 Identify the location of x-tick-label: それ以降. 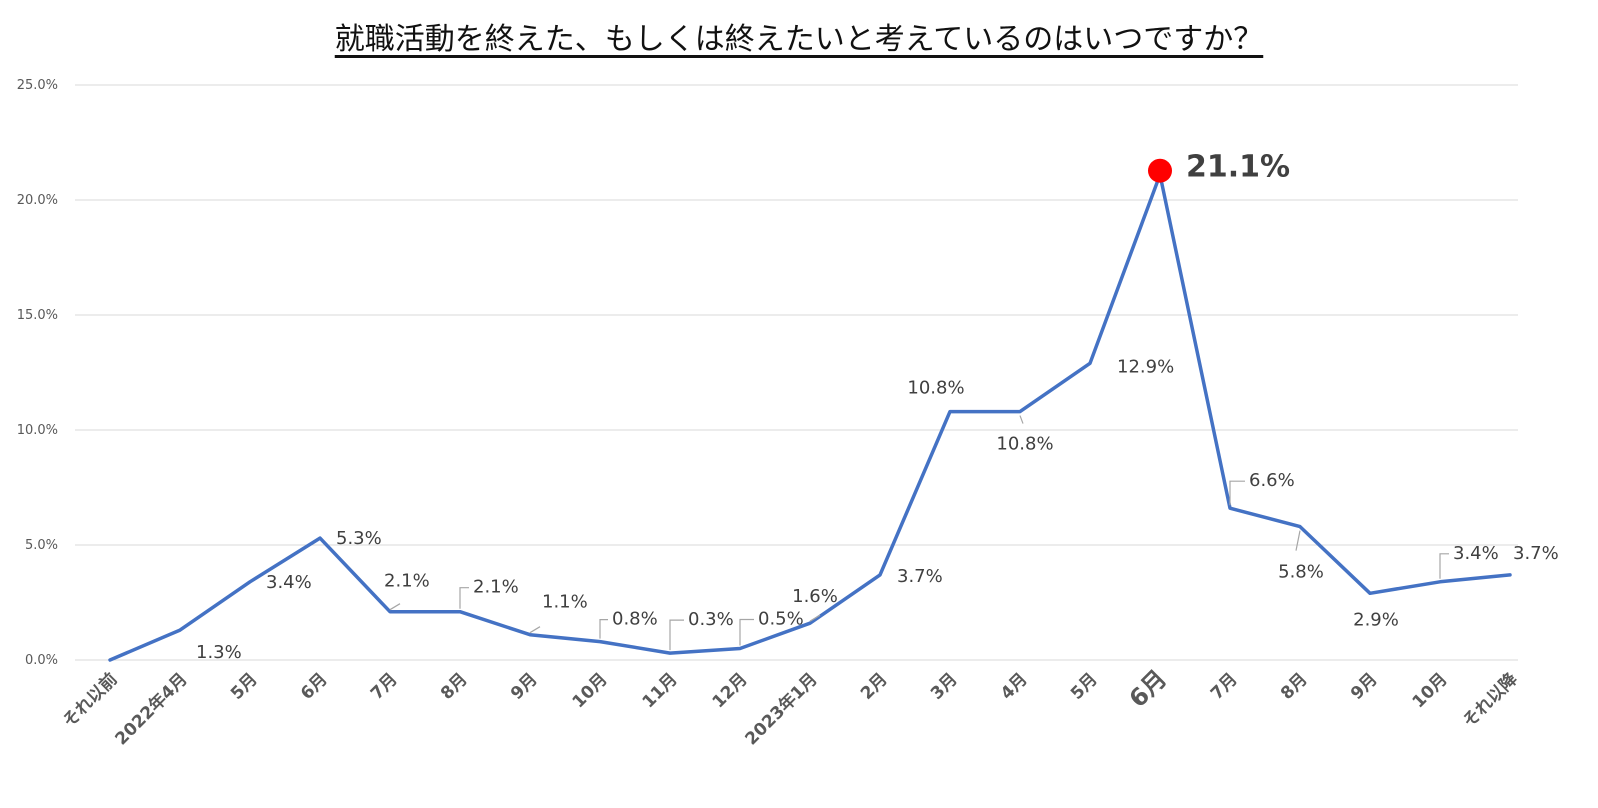
(1491, 700).